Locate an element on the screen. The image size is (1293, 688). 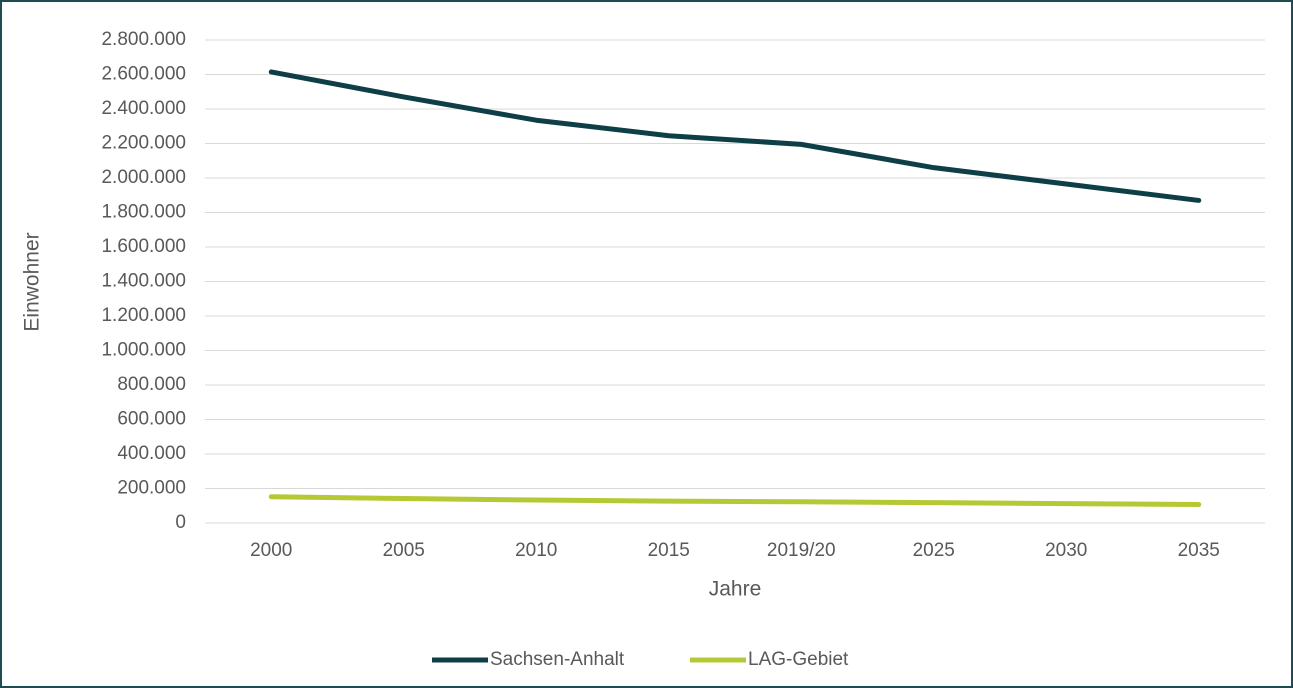
x-tick-label: 2019/20 is located at coordinates (801, 550).